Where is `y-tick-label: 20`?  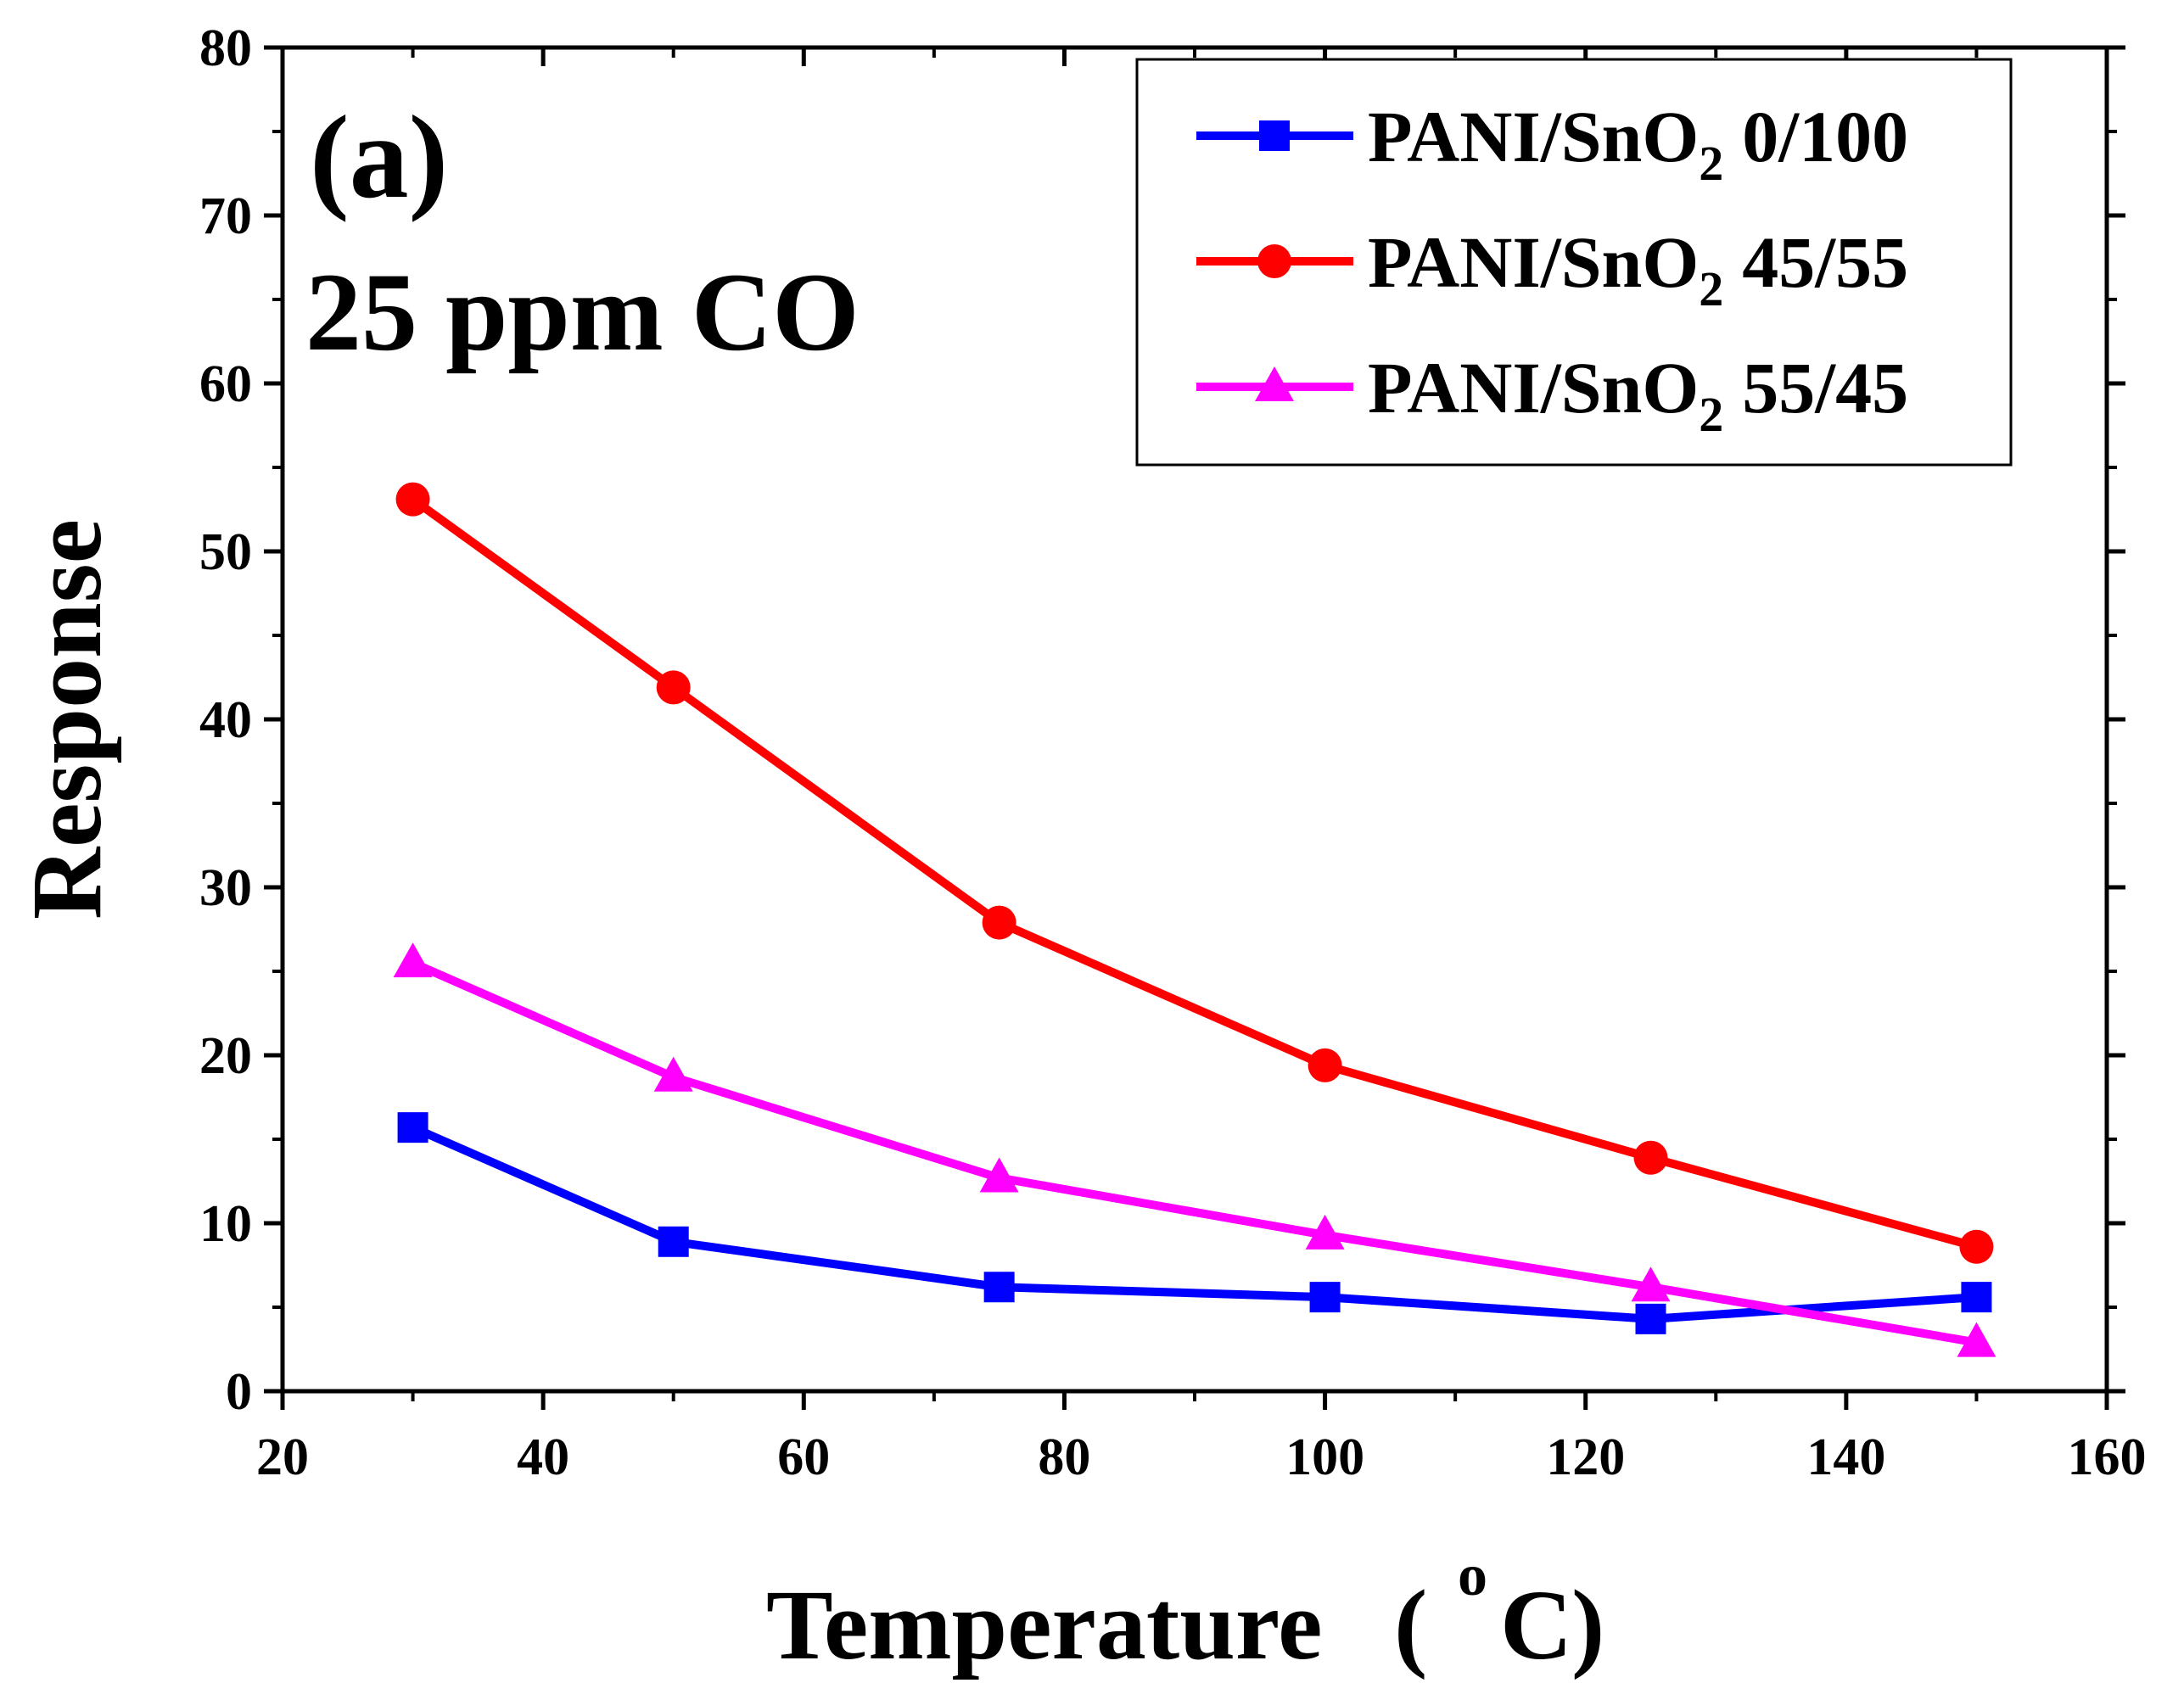 y-tick-label: 20 is located at coordinates (226, 1056).